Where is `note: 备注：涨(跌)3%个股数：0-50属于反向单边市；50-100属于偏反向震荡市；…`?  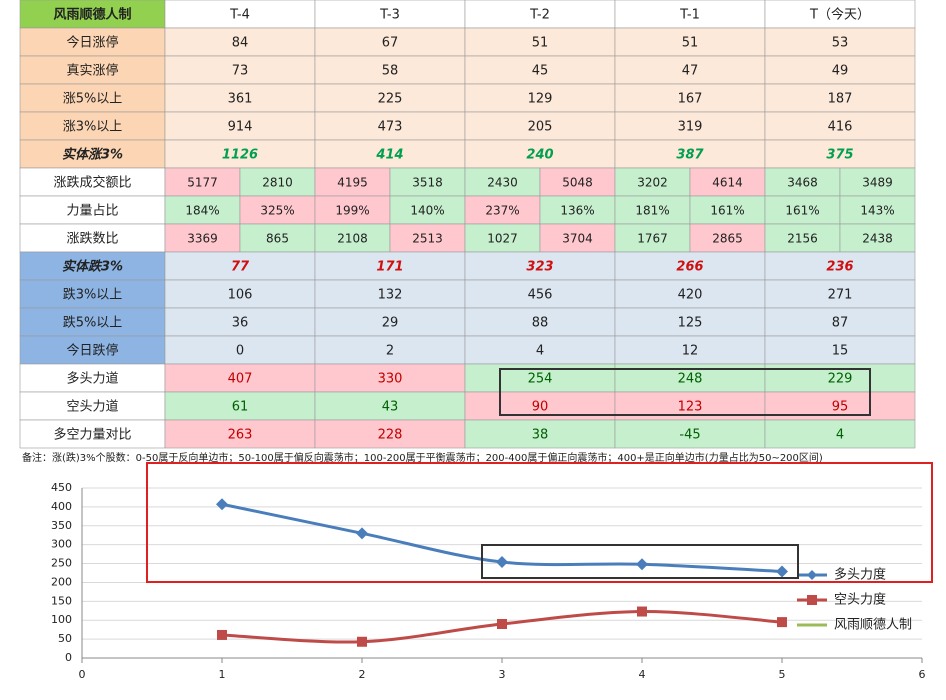 note: 备注：涨(跌)3%个股数：0-50属于反向单边市；50-100属于偏反向震荡市；… is located at coordinates (422, 457).